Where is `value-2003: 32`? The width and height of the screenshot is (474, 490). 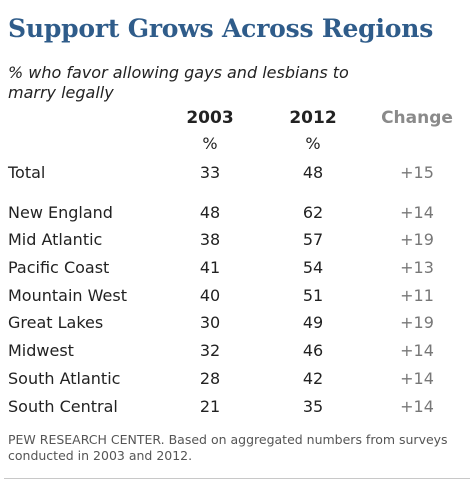
value-2003: 32 is located at coordinates (210, 350).